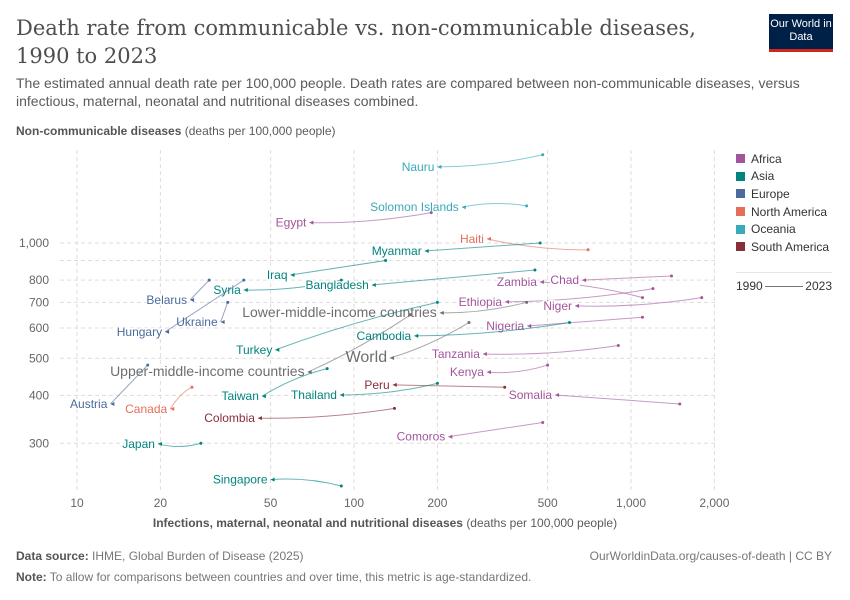 The width and height of the screenshot is (850, 600). What do you see at coordinates (773, 229) in the screenshot?
I see `legend-label: Oceania` at bounding box center [773, 229].